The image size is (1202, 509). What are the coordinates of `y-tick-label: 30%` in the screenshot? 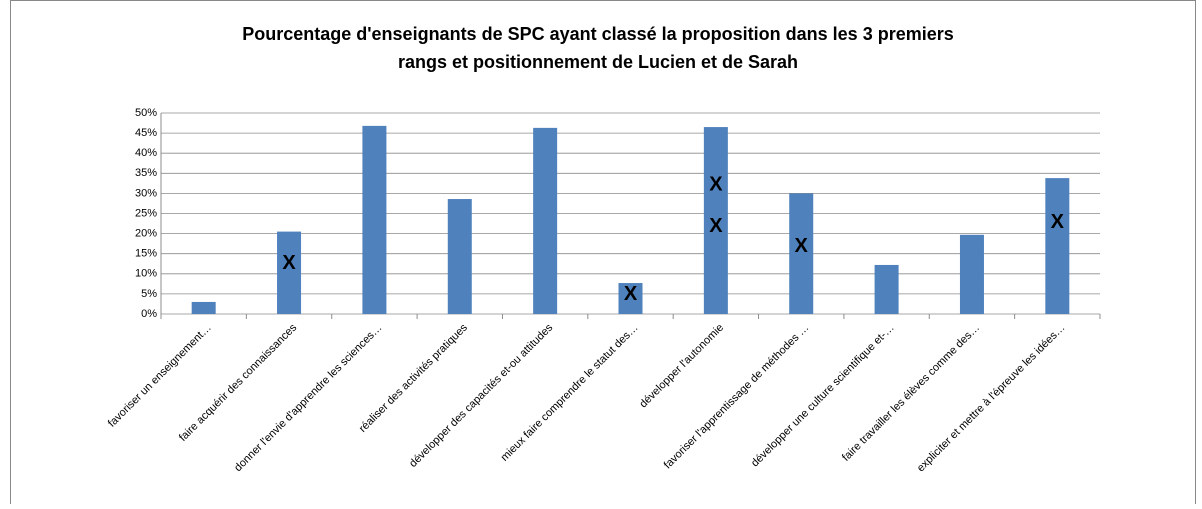 It's located at (146, 193).